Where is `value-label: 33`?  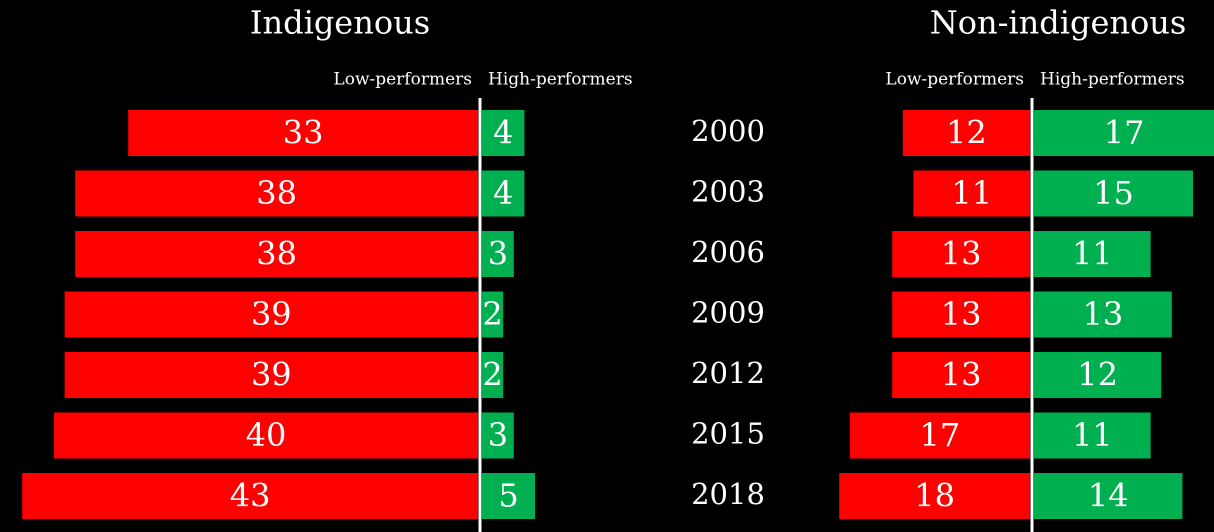
value-label: 33 is located at coordinates (303, 133).